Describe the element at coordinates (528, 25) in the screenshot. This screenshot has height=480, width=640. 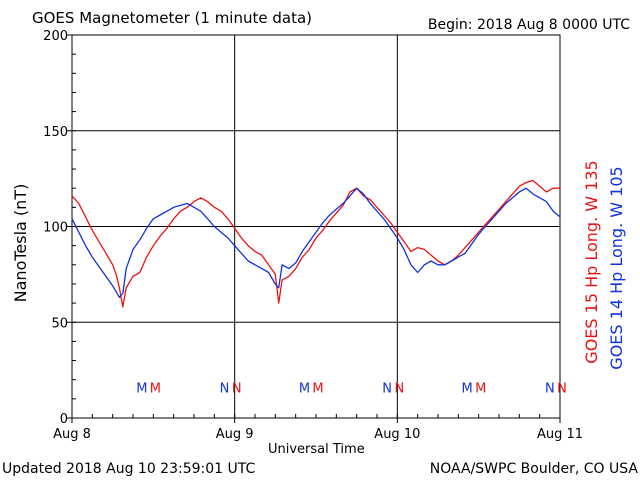
I see `begin-time: Begin: 2018 Aug 8 0000 UTC` at that location.